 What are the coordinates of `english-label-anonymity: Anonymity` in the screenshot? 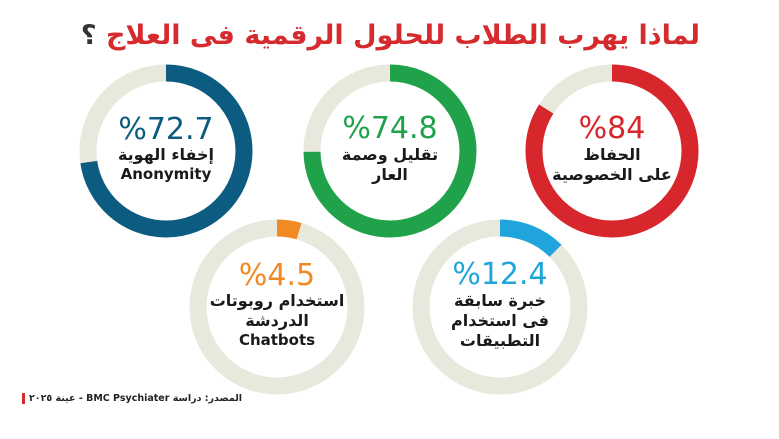 It's located at (166, 174).